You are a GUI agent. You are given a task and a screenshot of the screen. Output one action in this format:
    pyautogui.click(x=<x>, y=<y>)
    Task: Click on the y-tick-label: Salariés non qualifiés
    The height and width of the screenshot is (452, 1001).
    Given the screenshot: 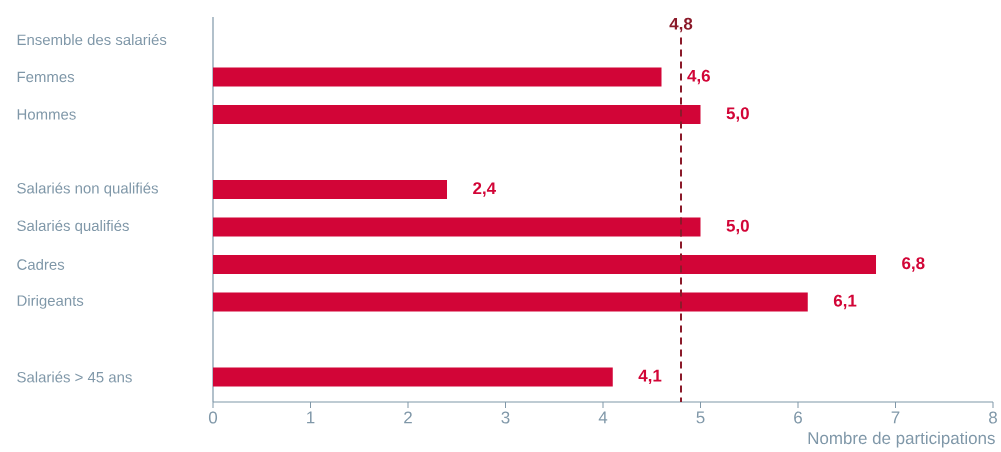 What is the action you would take?
    pyautogui.click(x=87, y=189)
    